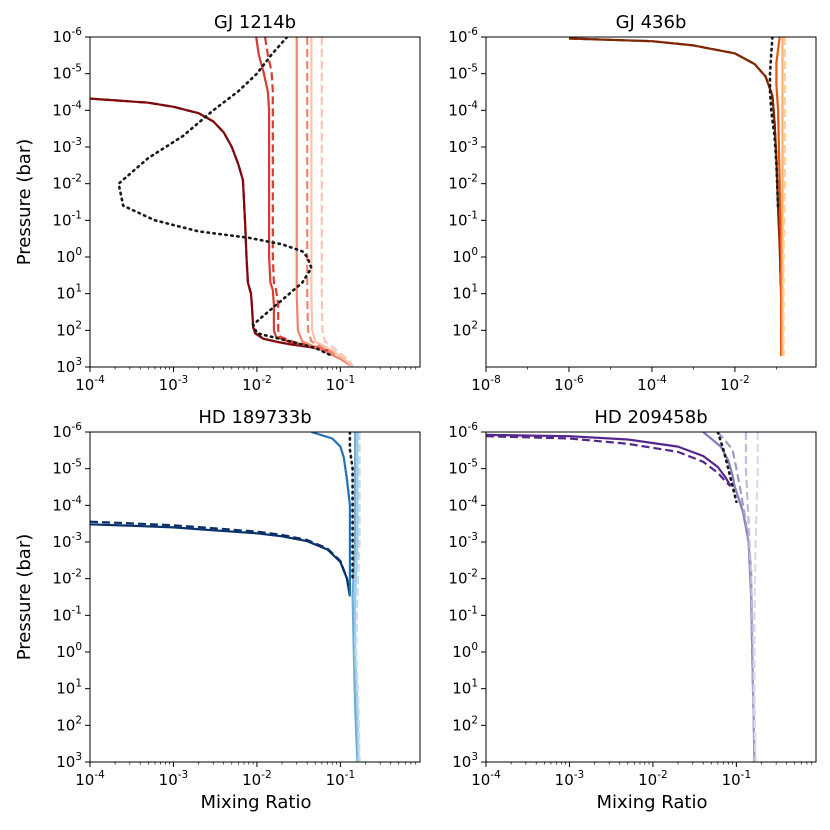 The width and height of the screenshot is (830, 830). Describe the element at coordinates (256, 802) in the screenshot. I see `x-axis-label-left: Mixing Ratio` at that location.